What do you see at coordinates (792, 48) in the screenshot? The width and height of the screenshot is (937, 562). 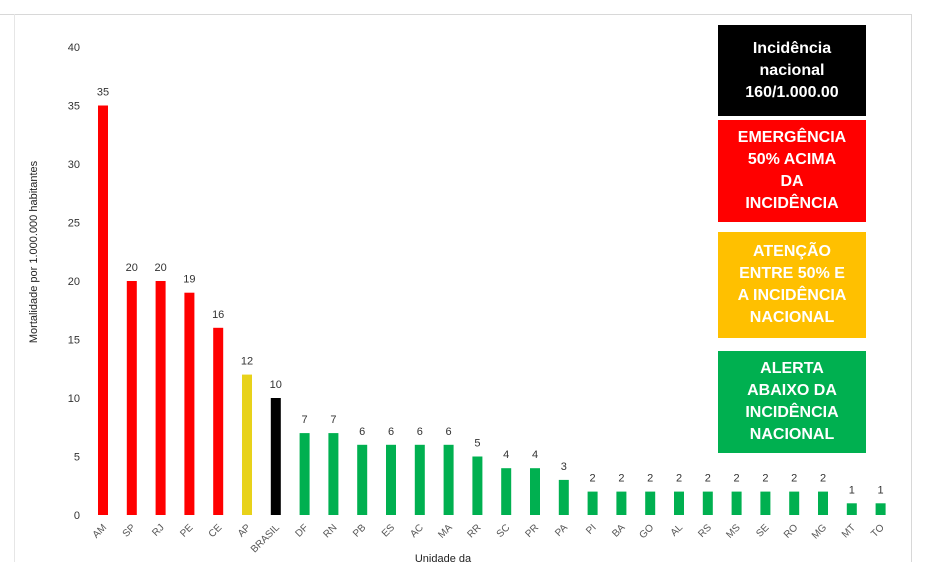 I see `legend-line: Incidência` at bounding box center [792, 48].